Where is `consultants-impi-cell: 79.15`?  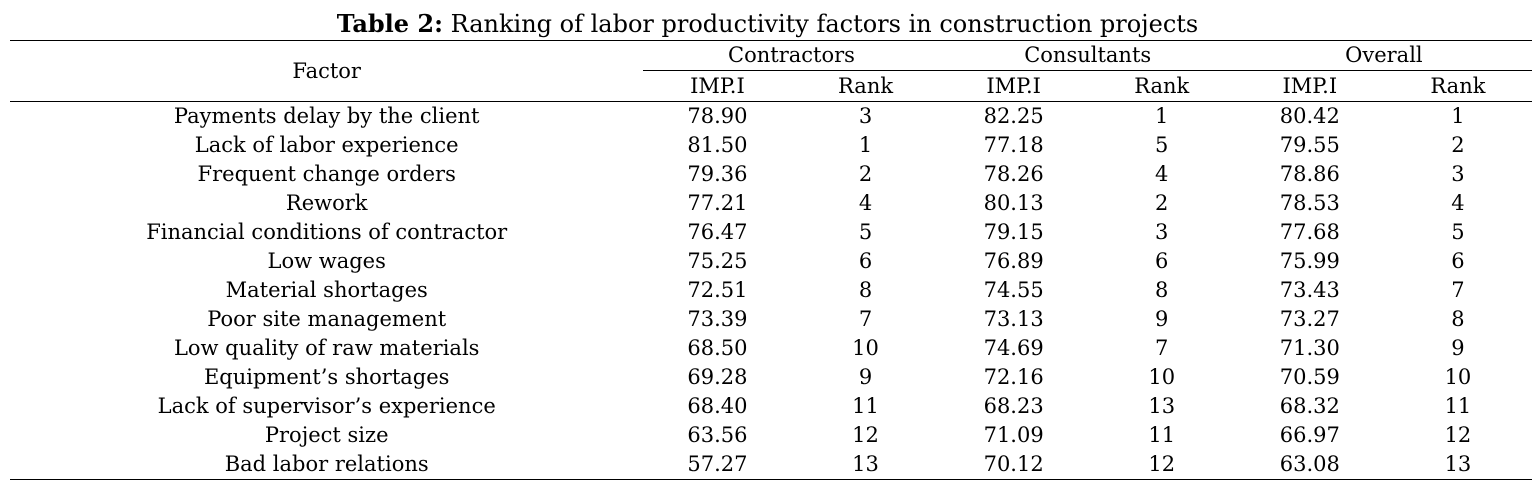
consultants-impi-cell: 79.15 is located at coordinates (1013, 232).